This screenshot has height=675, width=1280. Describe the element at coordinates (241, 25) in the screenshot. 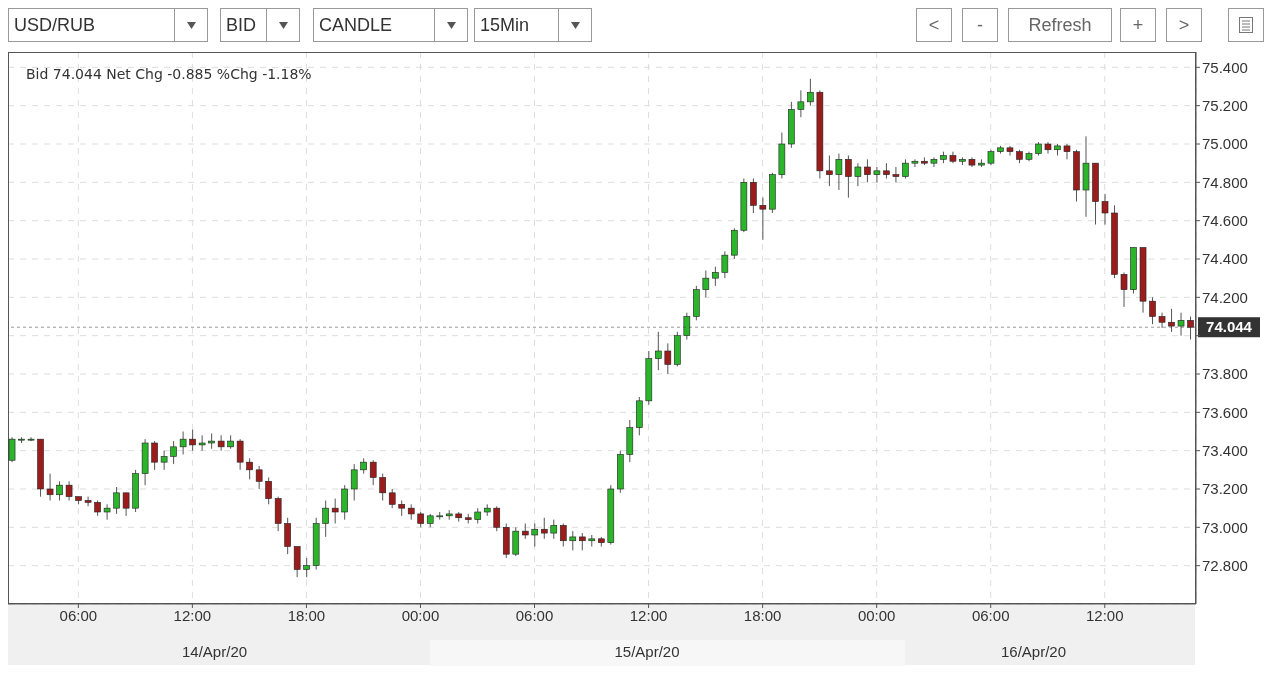

I see `text: BID` at that location.